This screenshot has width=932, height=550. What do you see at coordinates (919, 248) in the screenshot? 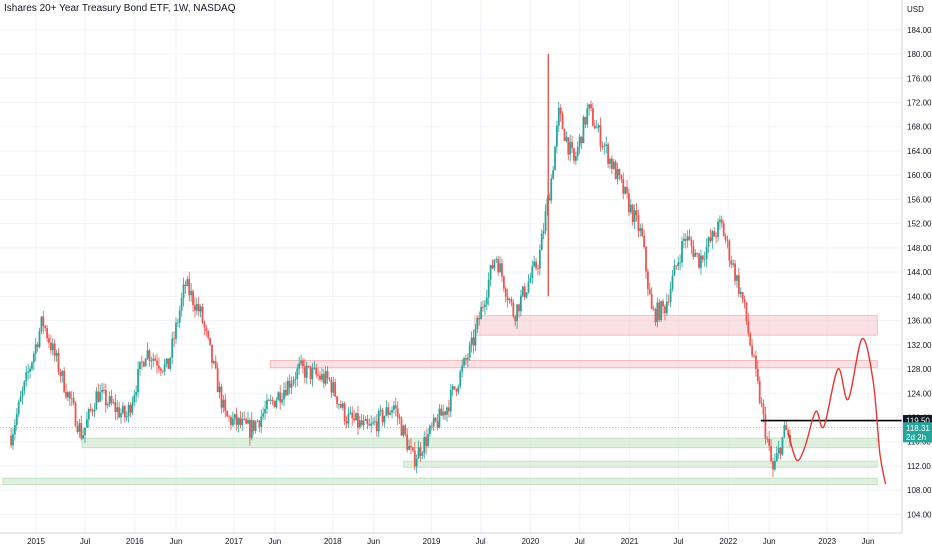
I see `price-tick-label: 148.00` at bounding box center [919, 248].